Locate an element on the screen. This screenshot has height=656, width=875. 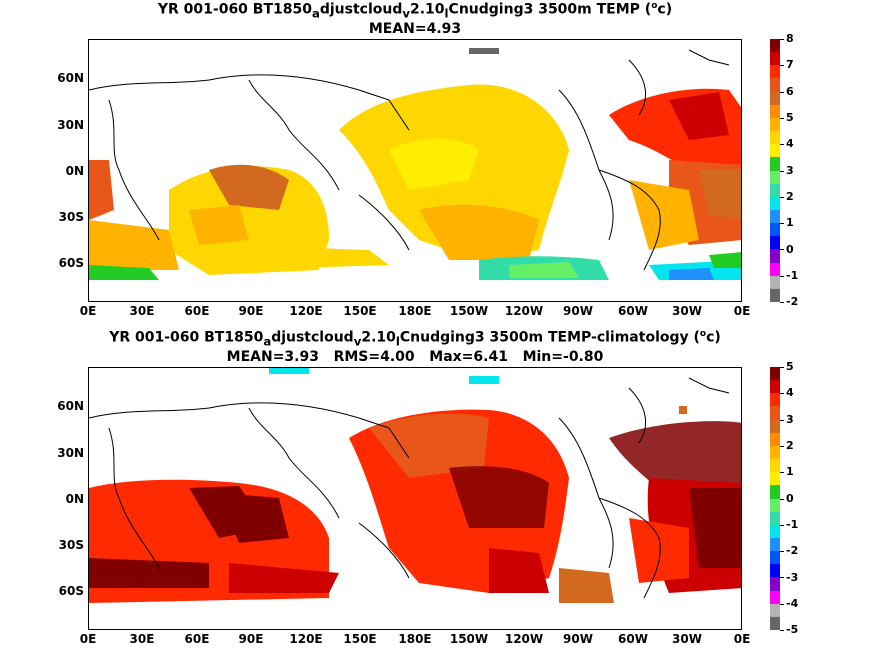
top-colorbar-label: 2 is located at coordinates (790, 196).